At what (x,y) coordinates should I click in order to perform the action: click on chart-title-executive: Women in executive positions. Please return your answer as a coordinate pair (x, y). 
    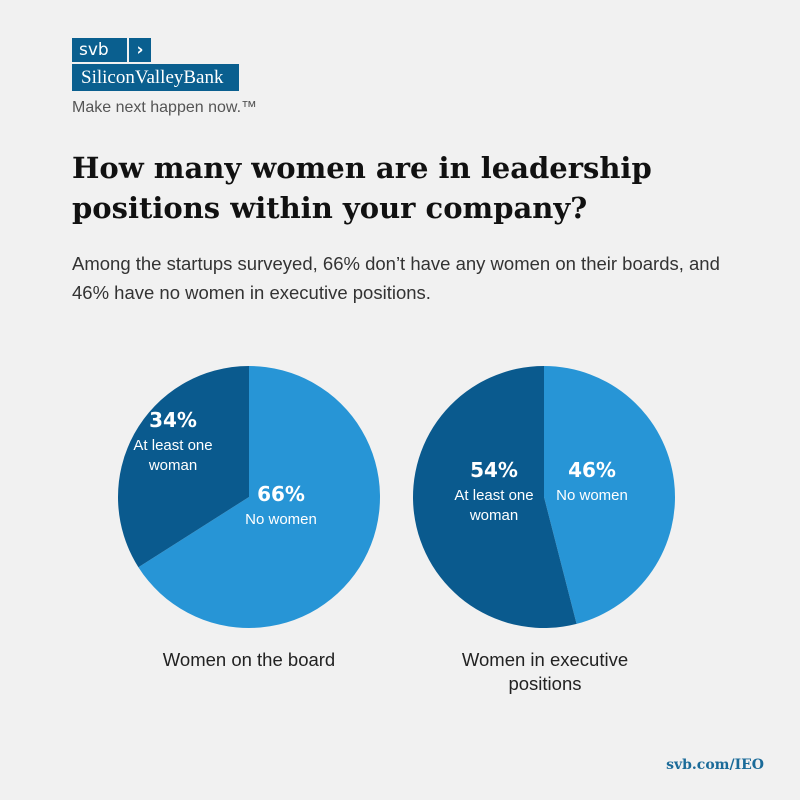
    Looking at the image, I should click on (545, 671).